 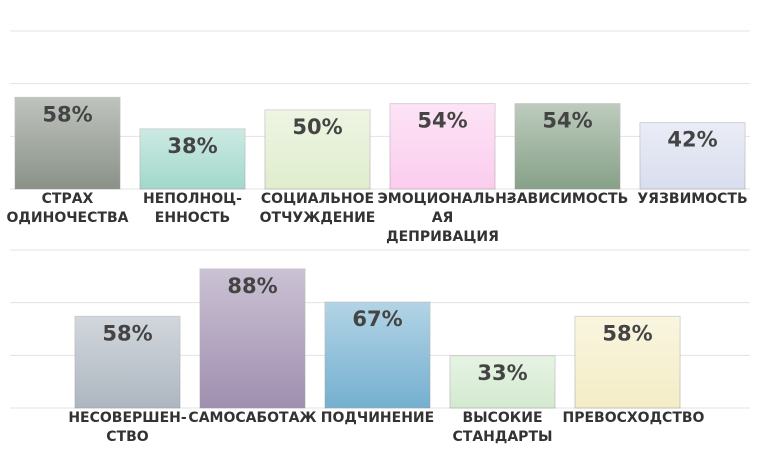 I want to click on value-label: 67%, so click(x=377, y=319).